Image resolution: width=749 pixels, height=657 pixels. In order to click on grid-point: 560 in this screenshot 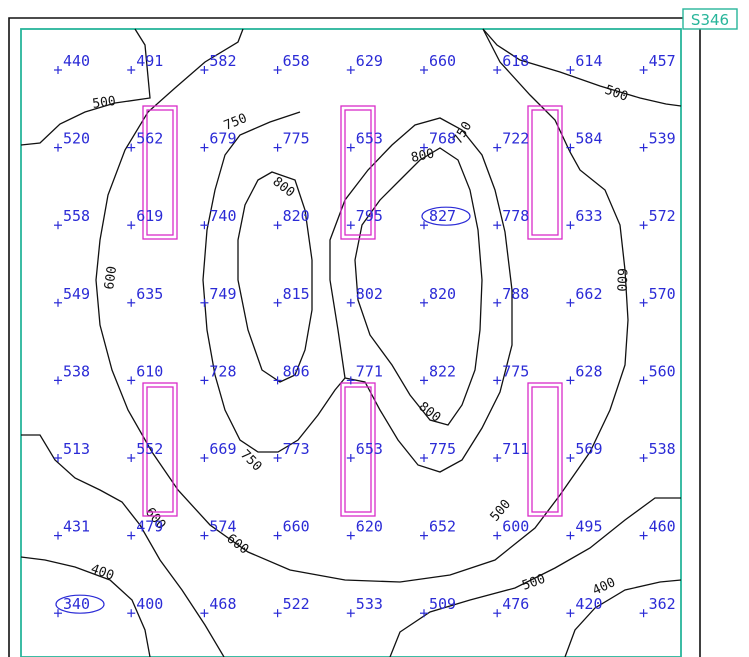, I will do `click(658, 373)`.